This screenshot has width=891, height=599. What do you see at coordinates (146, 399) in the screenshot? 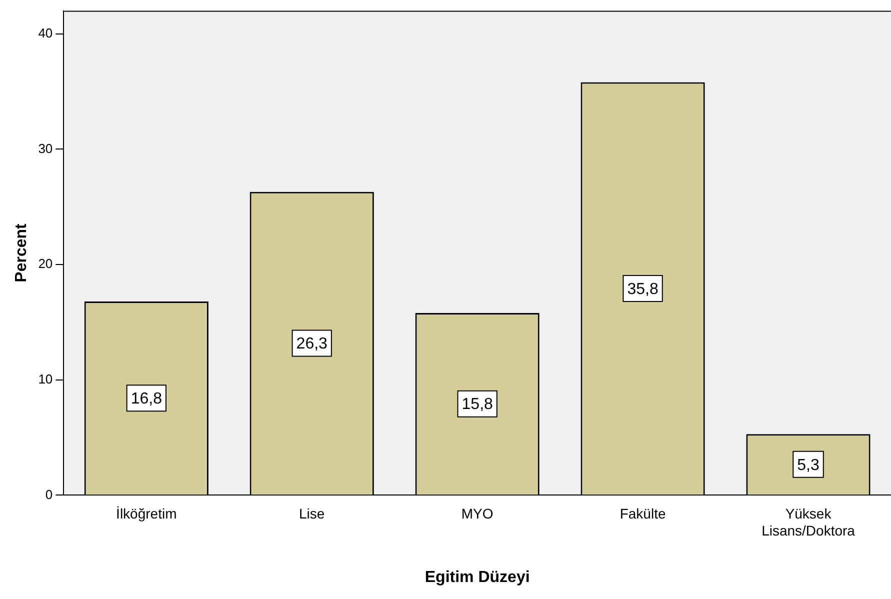
I see `data-label: 16,8` at bounding box center [146, 399].